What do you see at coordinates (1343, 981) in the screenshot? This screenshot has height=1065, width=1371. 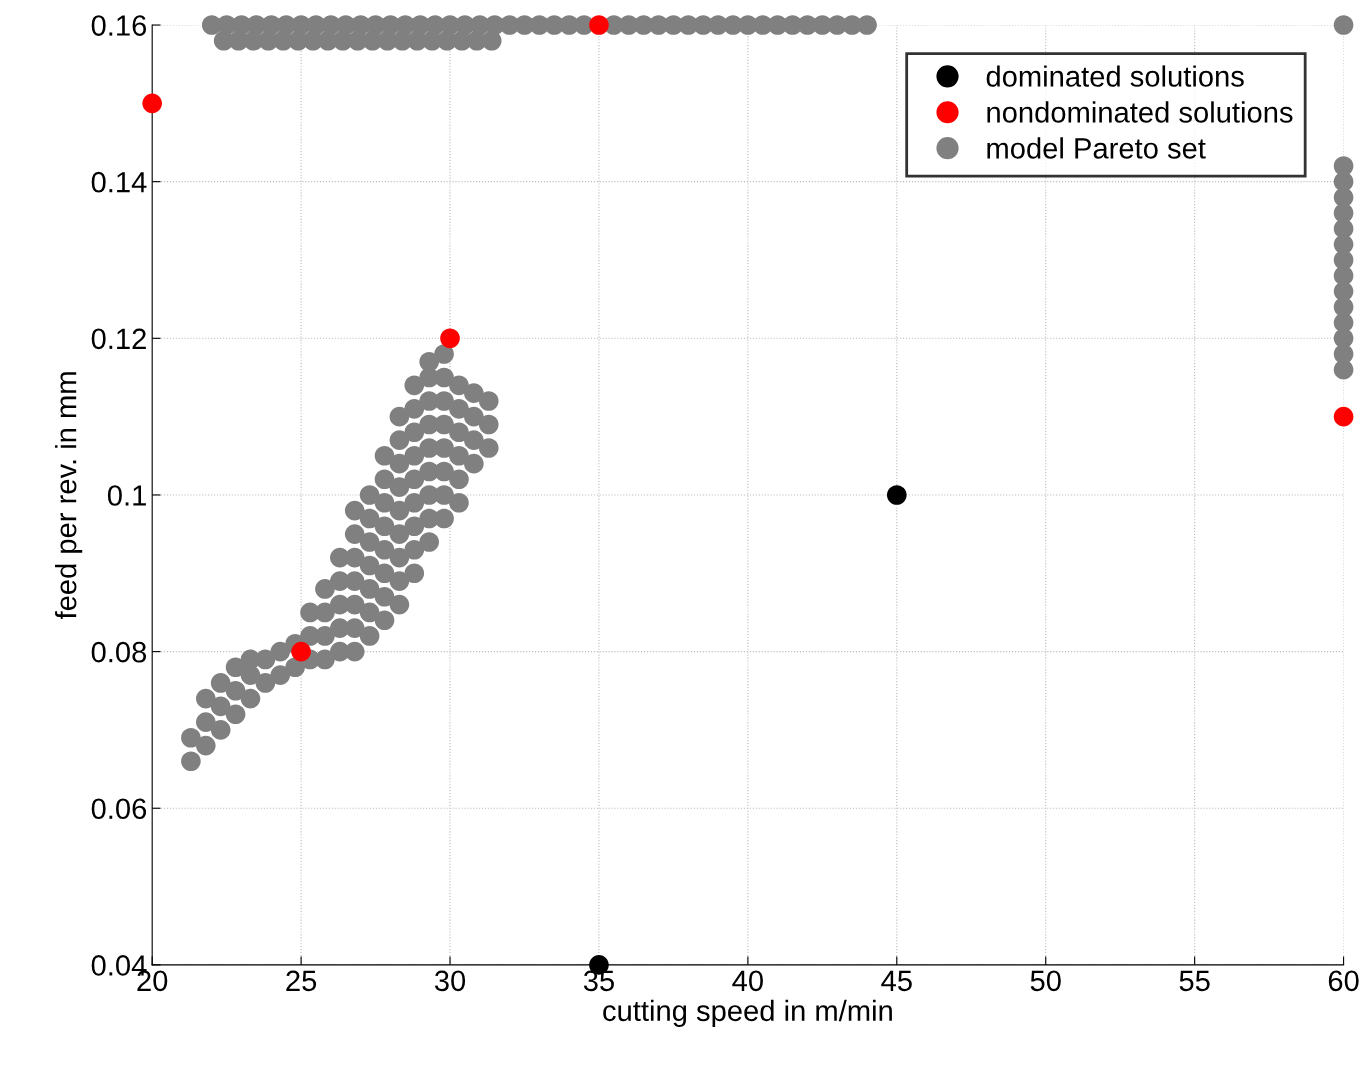 I see `x-tick-label: 60` at bounding box center [1343, 981].